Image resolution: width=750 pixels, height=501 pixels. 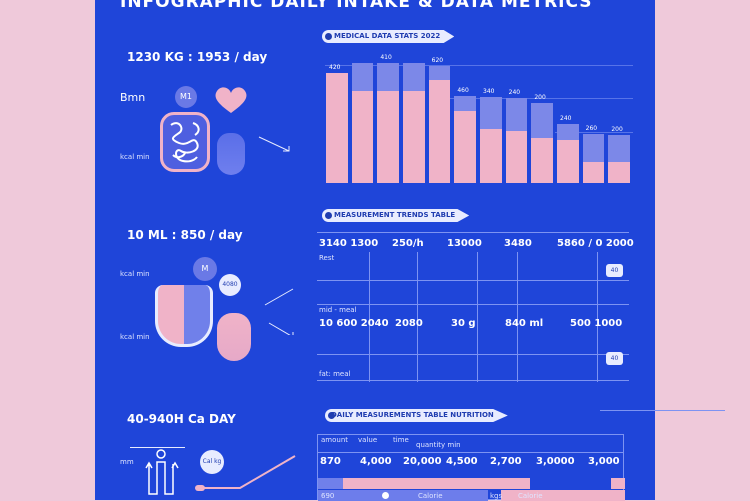 I want to click on cell: 3140 1300, so click(x=349, y=243).